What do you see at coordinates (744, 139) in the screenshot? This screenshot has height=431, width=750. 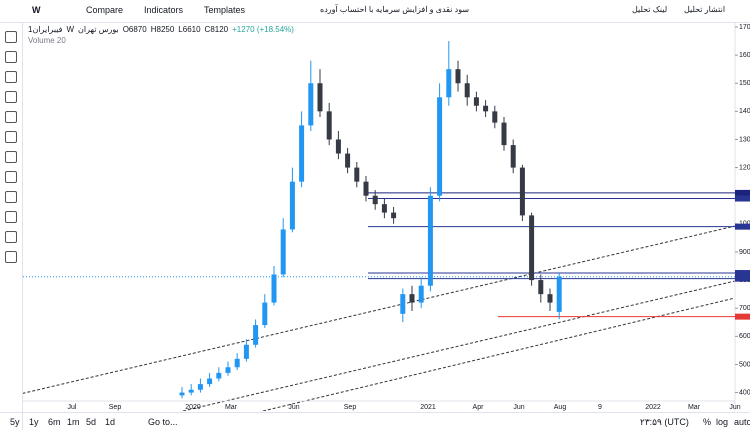 I see `y-tick-label: 13000` at bounding box center [744, 139].